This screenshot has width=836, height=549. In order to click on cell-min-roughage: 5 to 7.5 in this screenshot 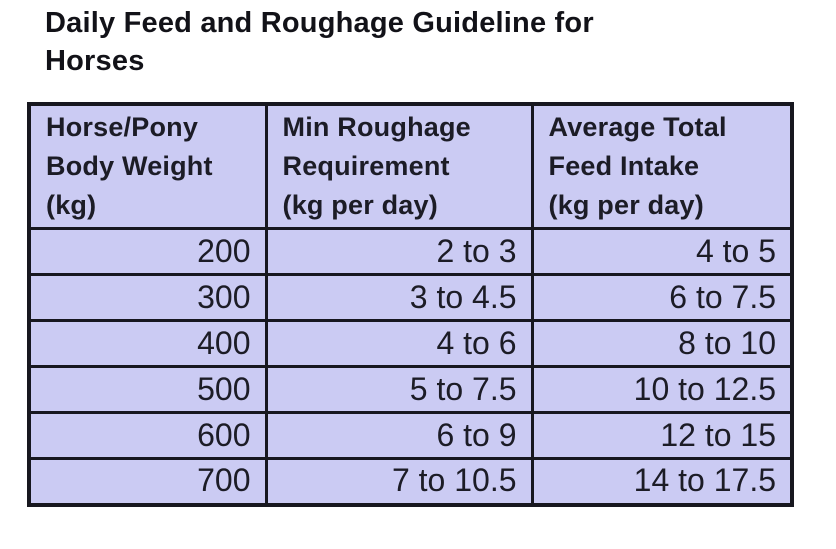, I will do `click(399, 389)`.